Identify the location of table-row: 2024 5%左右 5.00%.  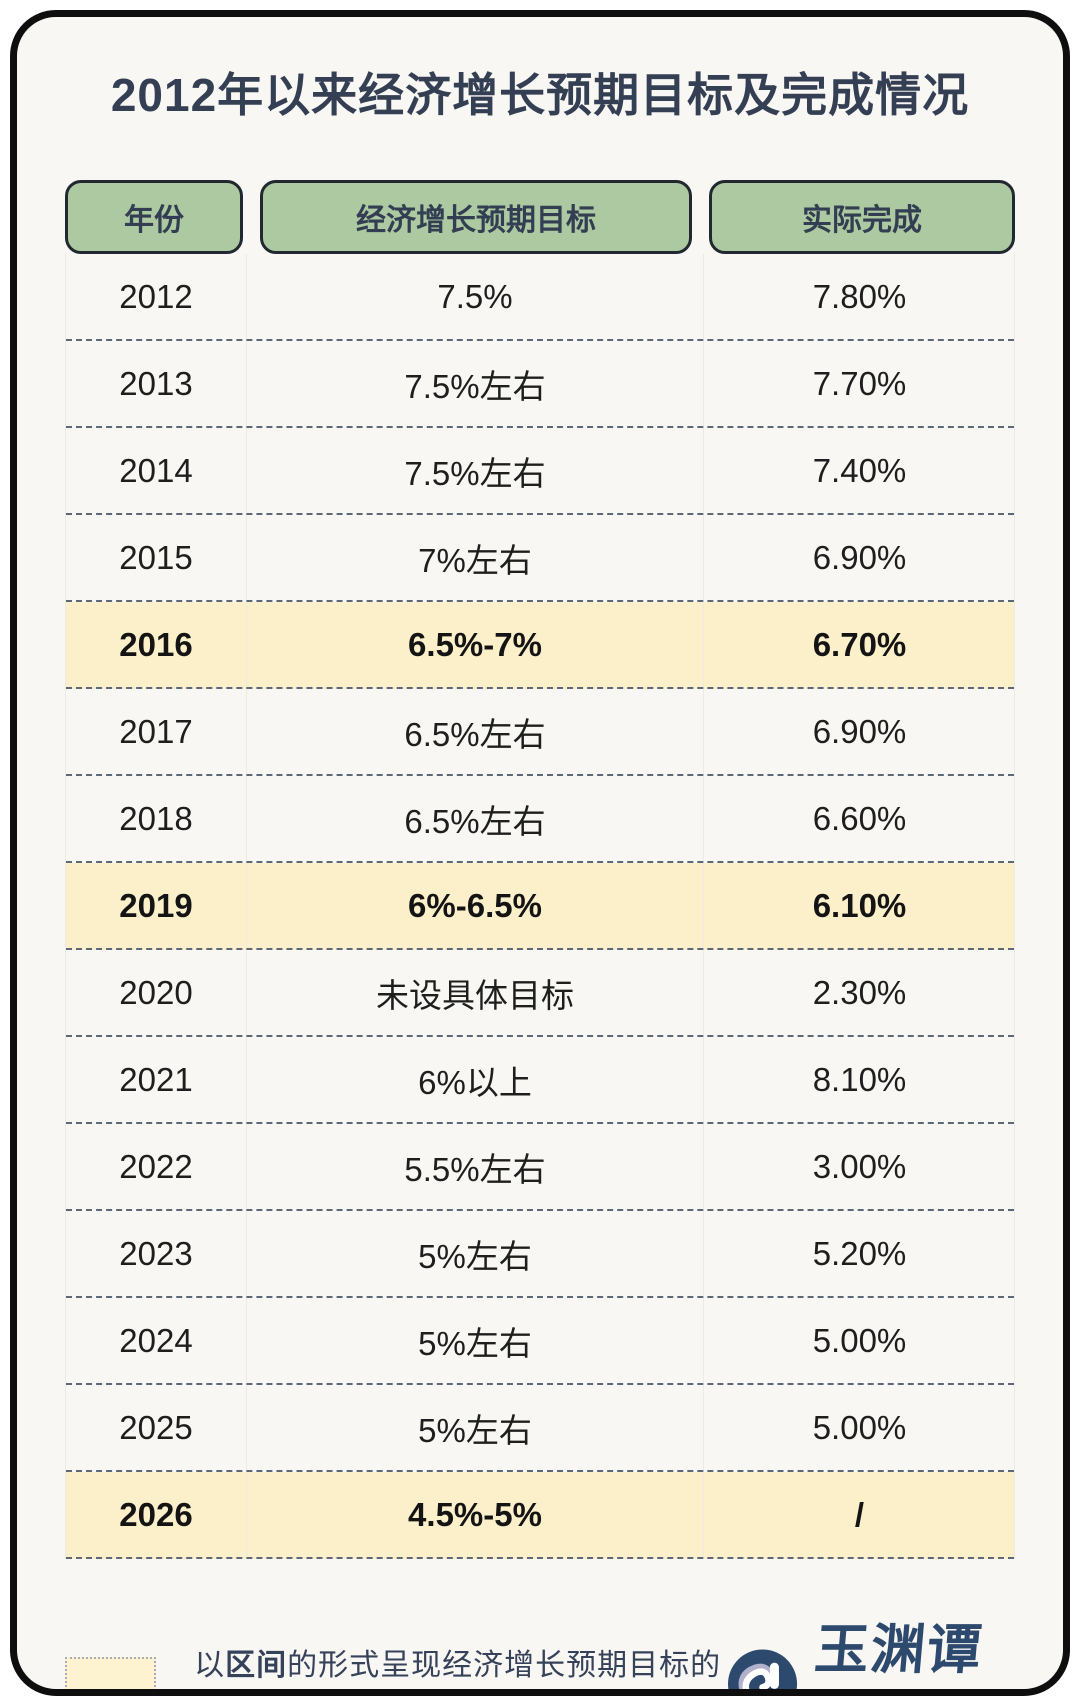
(540, 1341).